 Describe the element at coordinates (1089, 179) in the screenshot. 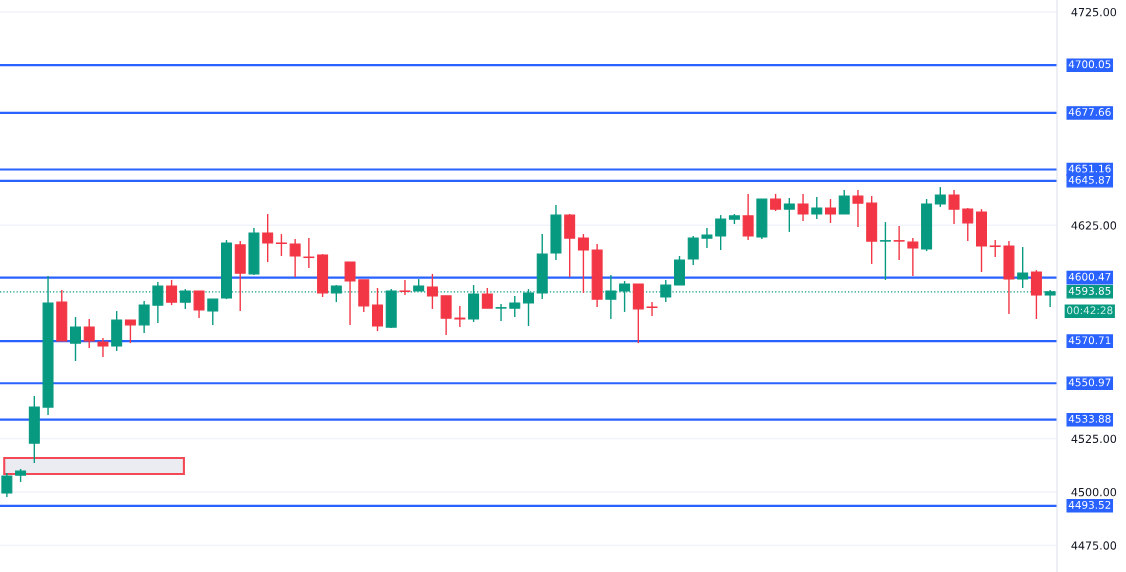

I see `ref-line-label: 4645.87` at that location.